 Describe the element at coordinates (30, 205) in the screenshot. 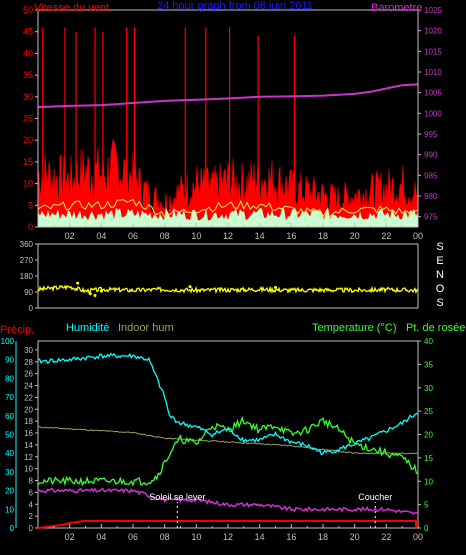

I see `wind-y-tick-label: 5` at that location.